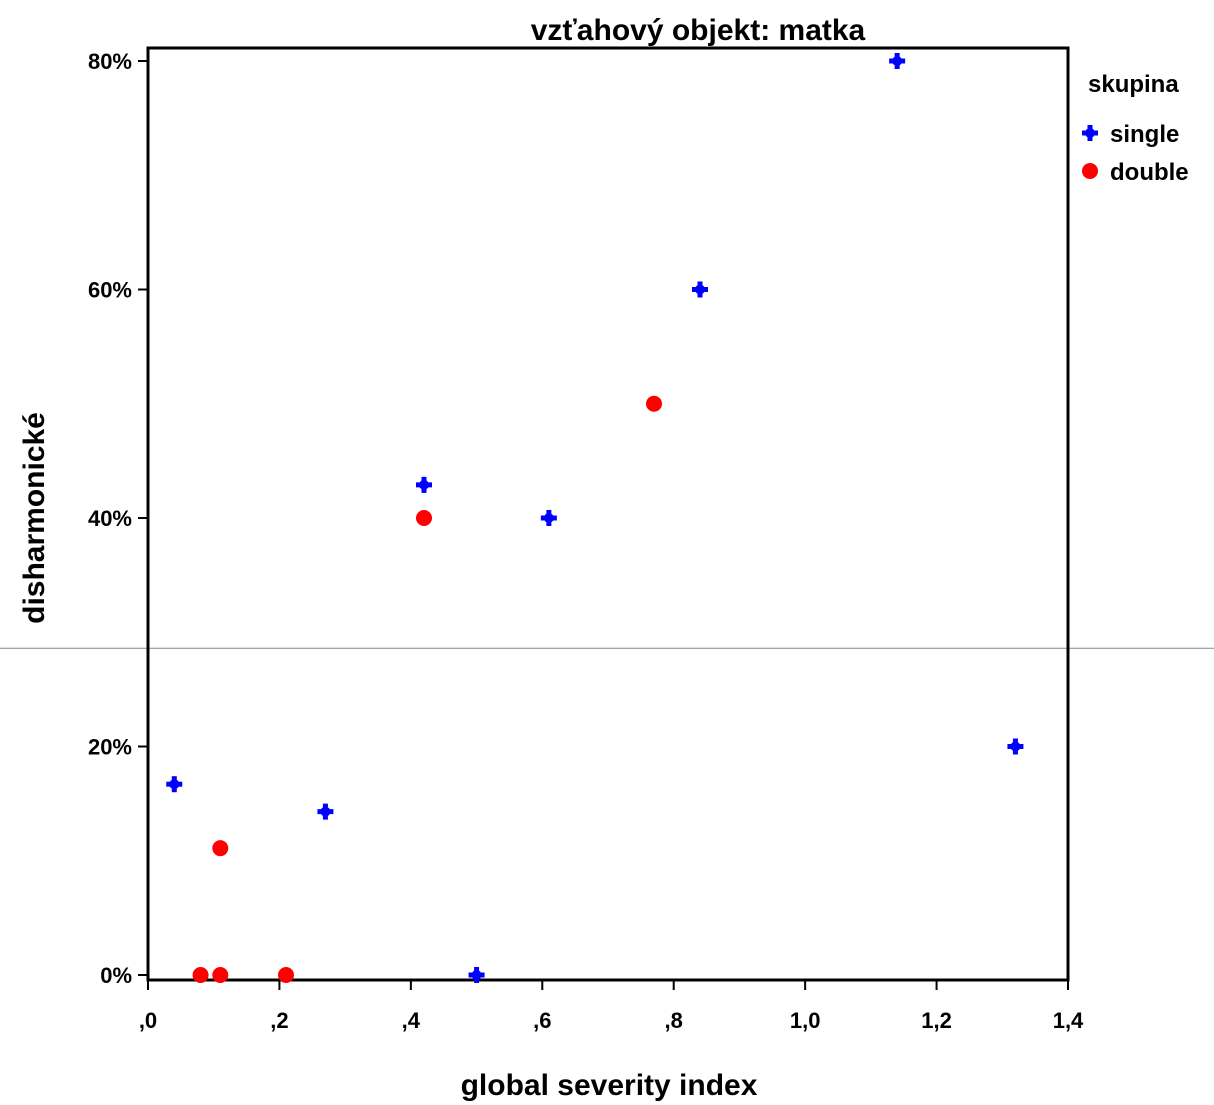  What do you see at coordinates (1090, 133) in the screenshot?
I see `legend-marker-single` at bounding box center [1090, 133].